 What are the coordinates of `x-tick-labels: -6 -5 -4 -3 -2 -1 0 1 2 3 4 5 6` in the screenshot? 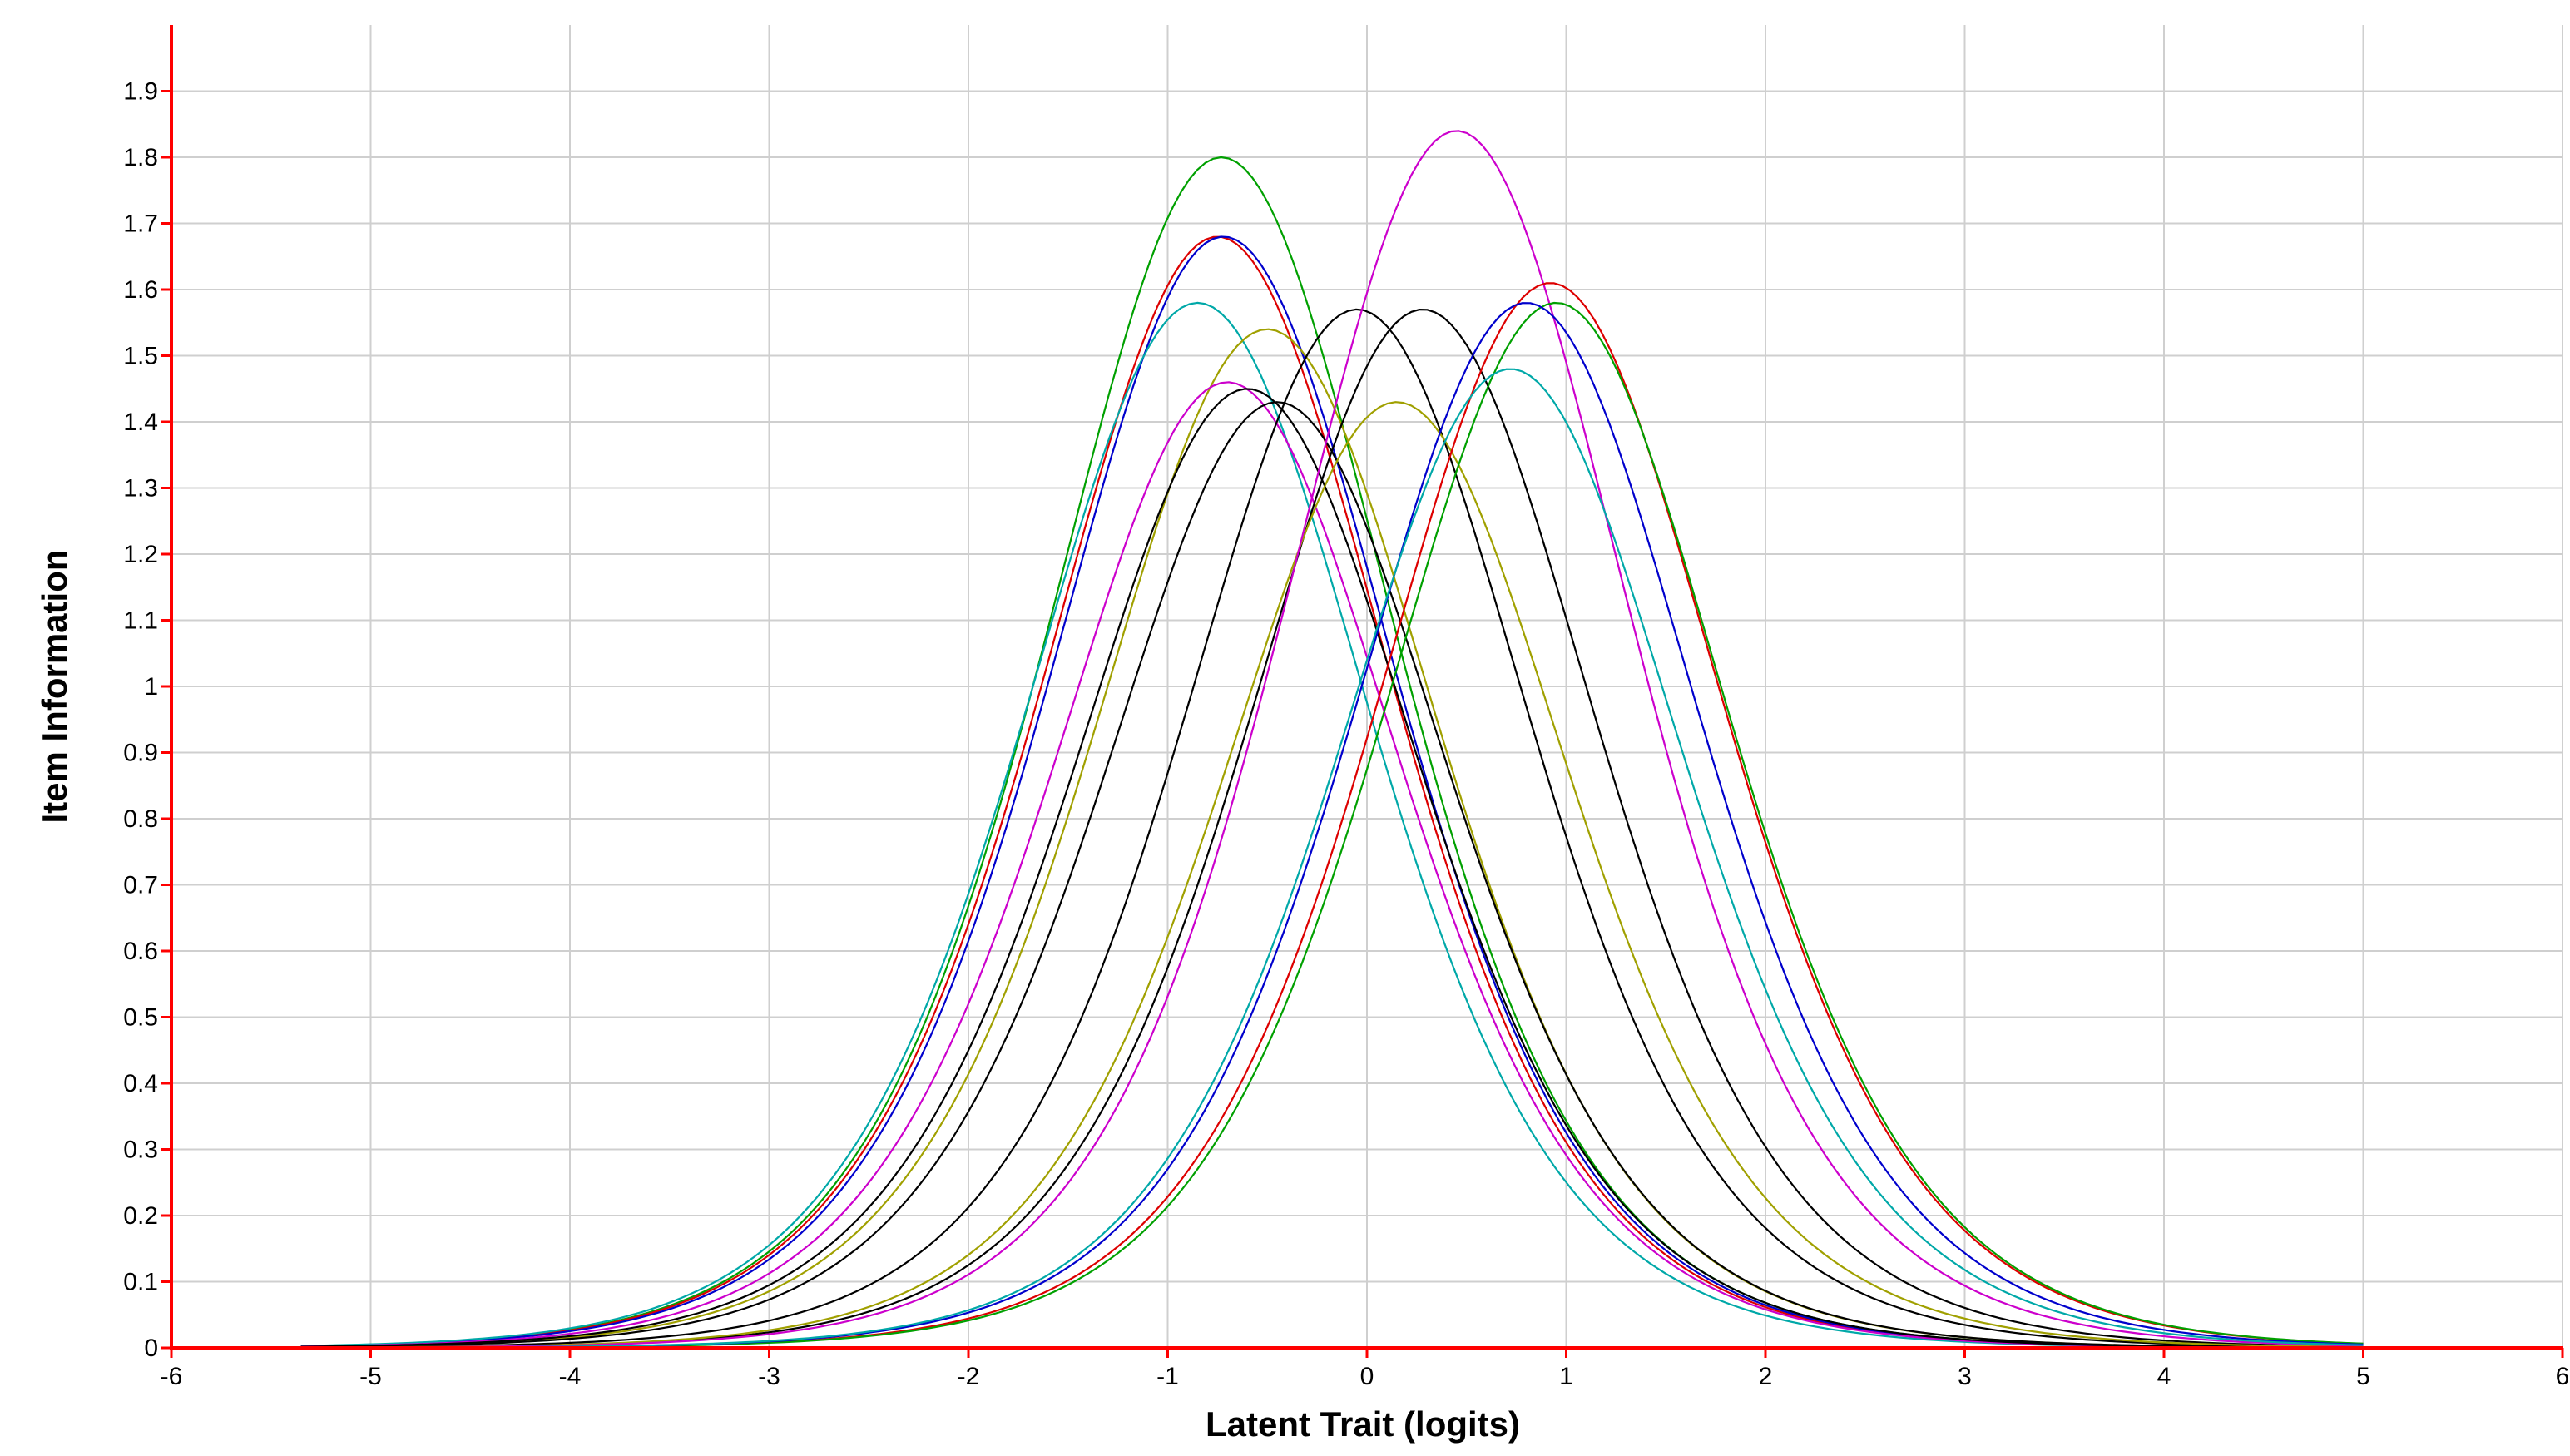 It's located at (1365, 1369).